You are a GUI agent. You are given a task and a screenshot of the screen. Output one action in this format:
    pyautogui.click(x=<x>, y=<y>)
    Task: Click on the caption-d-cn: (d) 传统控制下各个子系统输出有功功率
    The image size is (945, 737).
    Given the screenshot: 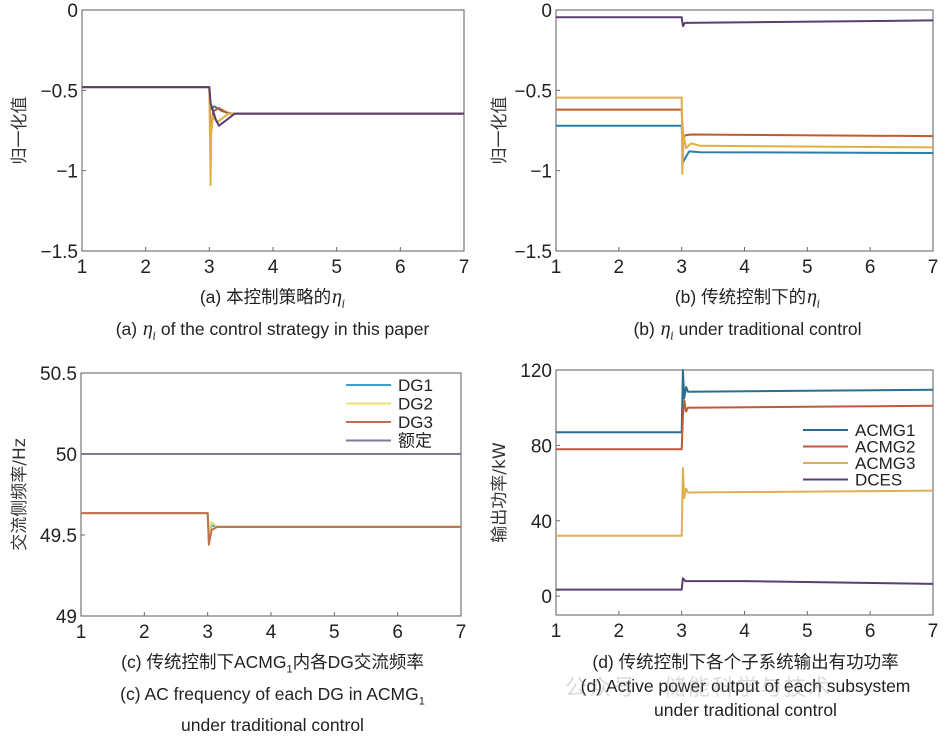 What is the action you would take?
    pyautogui.click(x=745, y=662)
    